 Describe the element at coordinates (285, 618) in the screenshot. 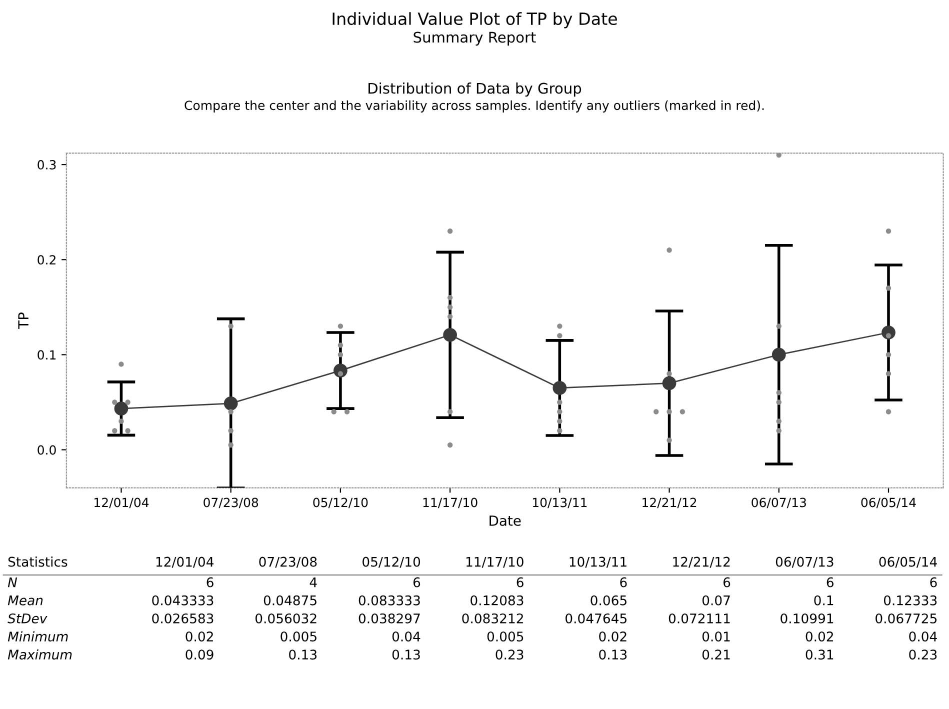

I see `text: 0.056032` at that location.